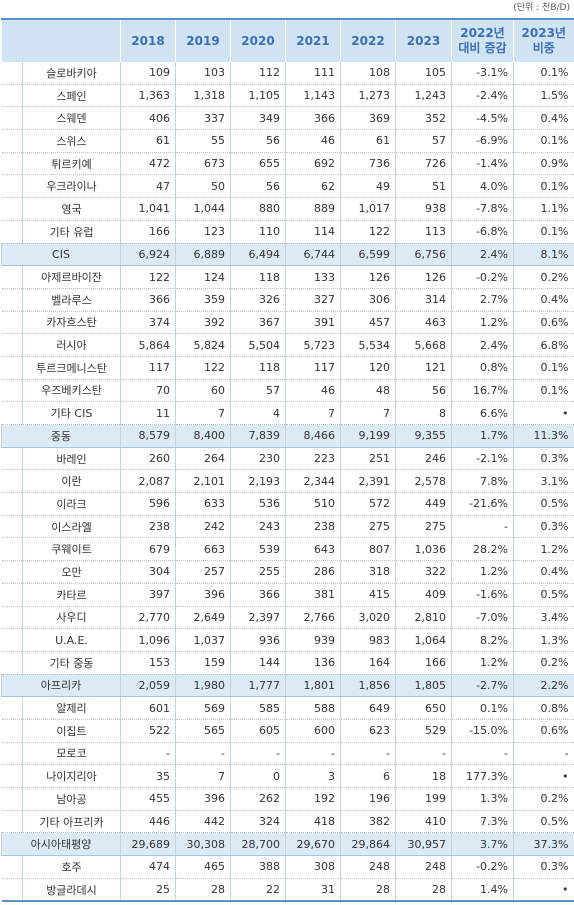 This screenshot has width=574, height=905. I want to click on value-cell: 663, so click(203, 549).